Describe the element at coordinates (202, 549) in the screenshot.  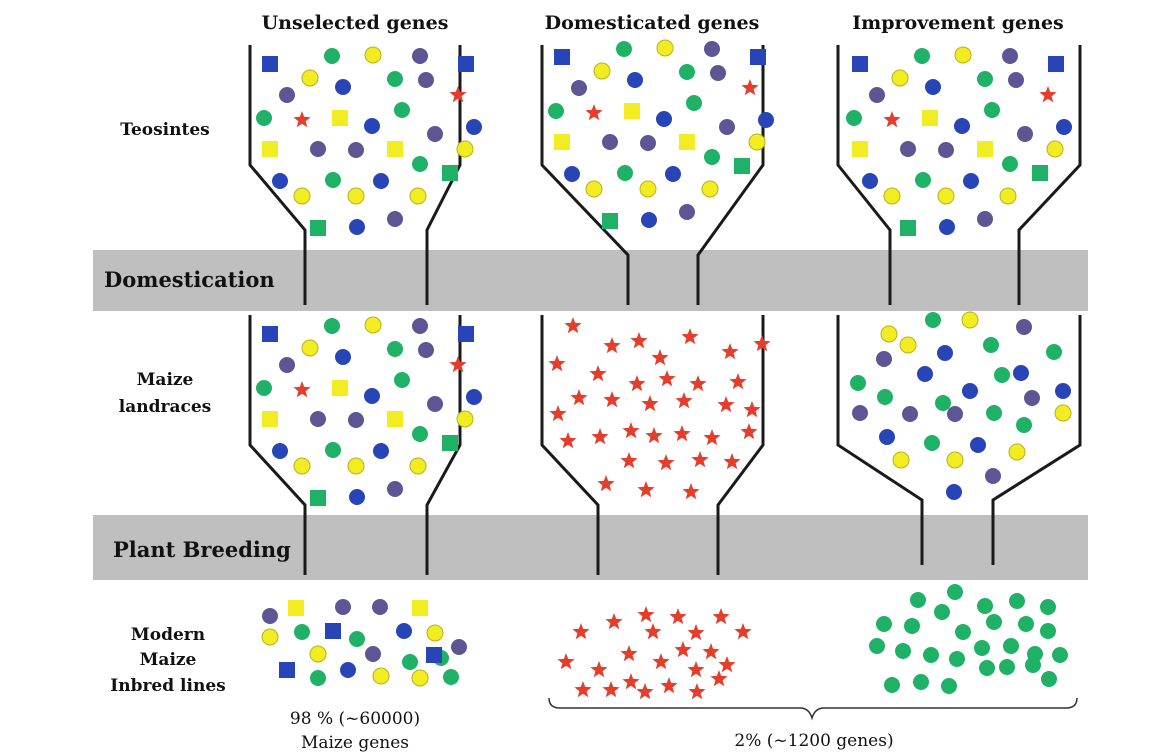
I see `band-label-plant-breeding: Plant Breeding` at that location.